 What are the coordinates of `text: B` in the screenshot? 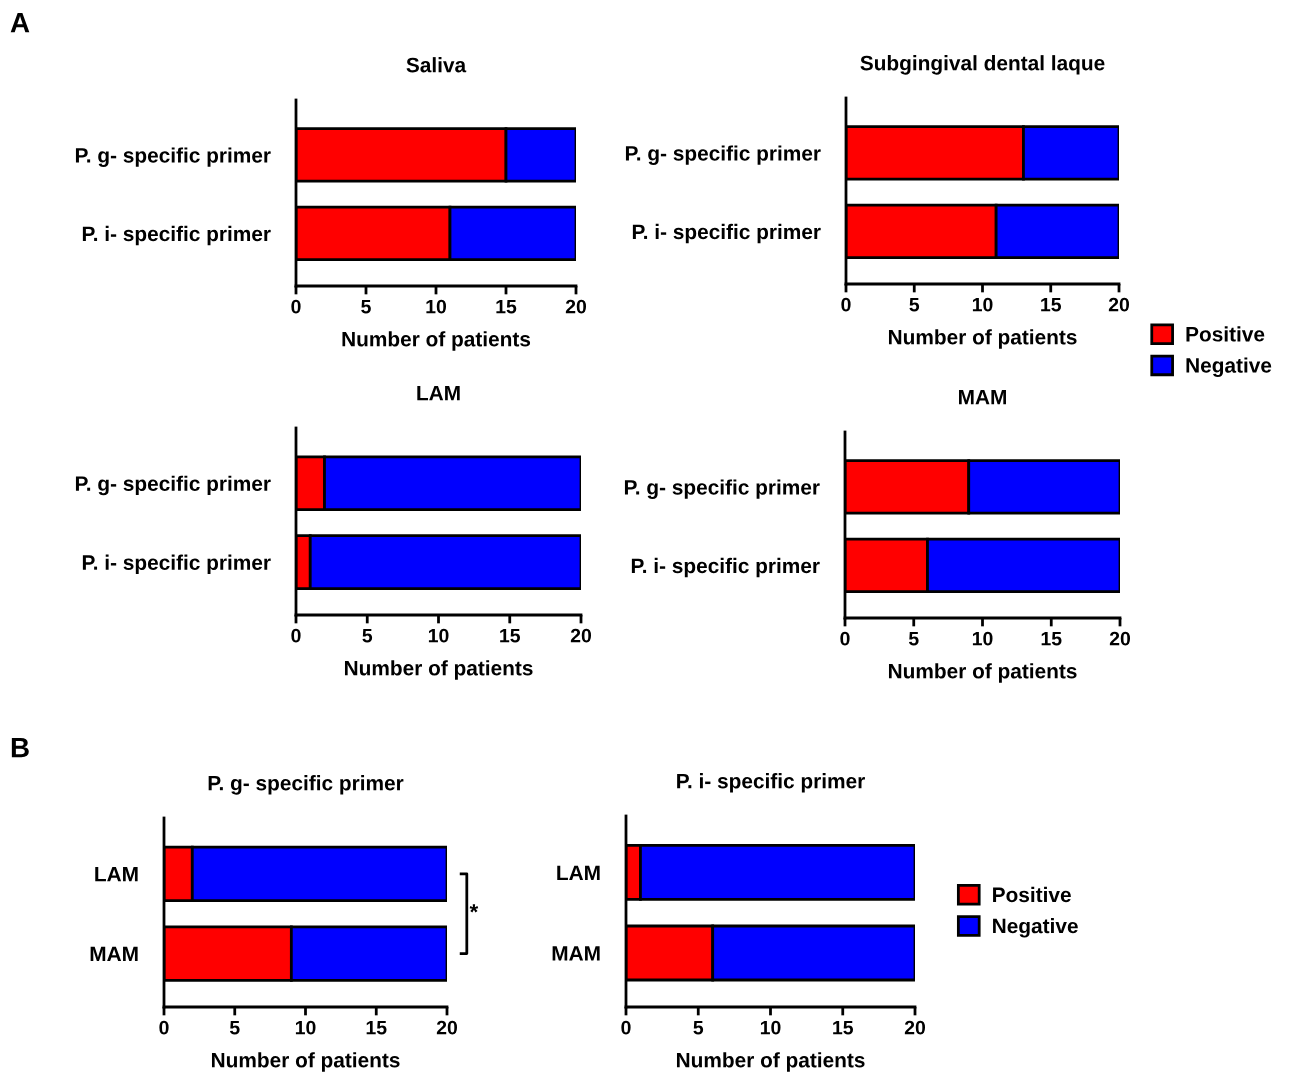 It's located at (20, 748).